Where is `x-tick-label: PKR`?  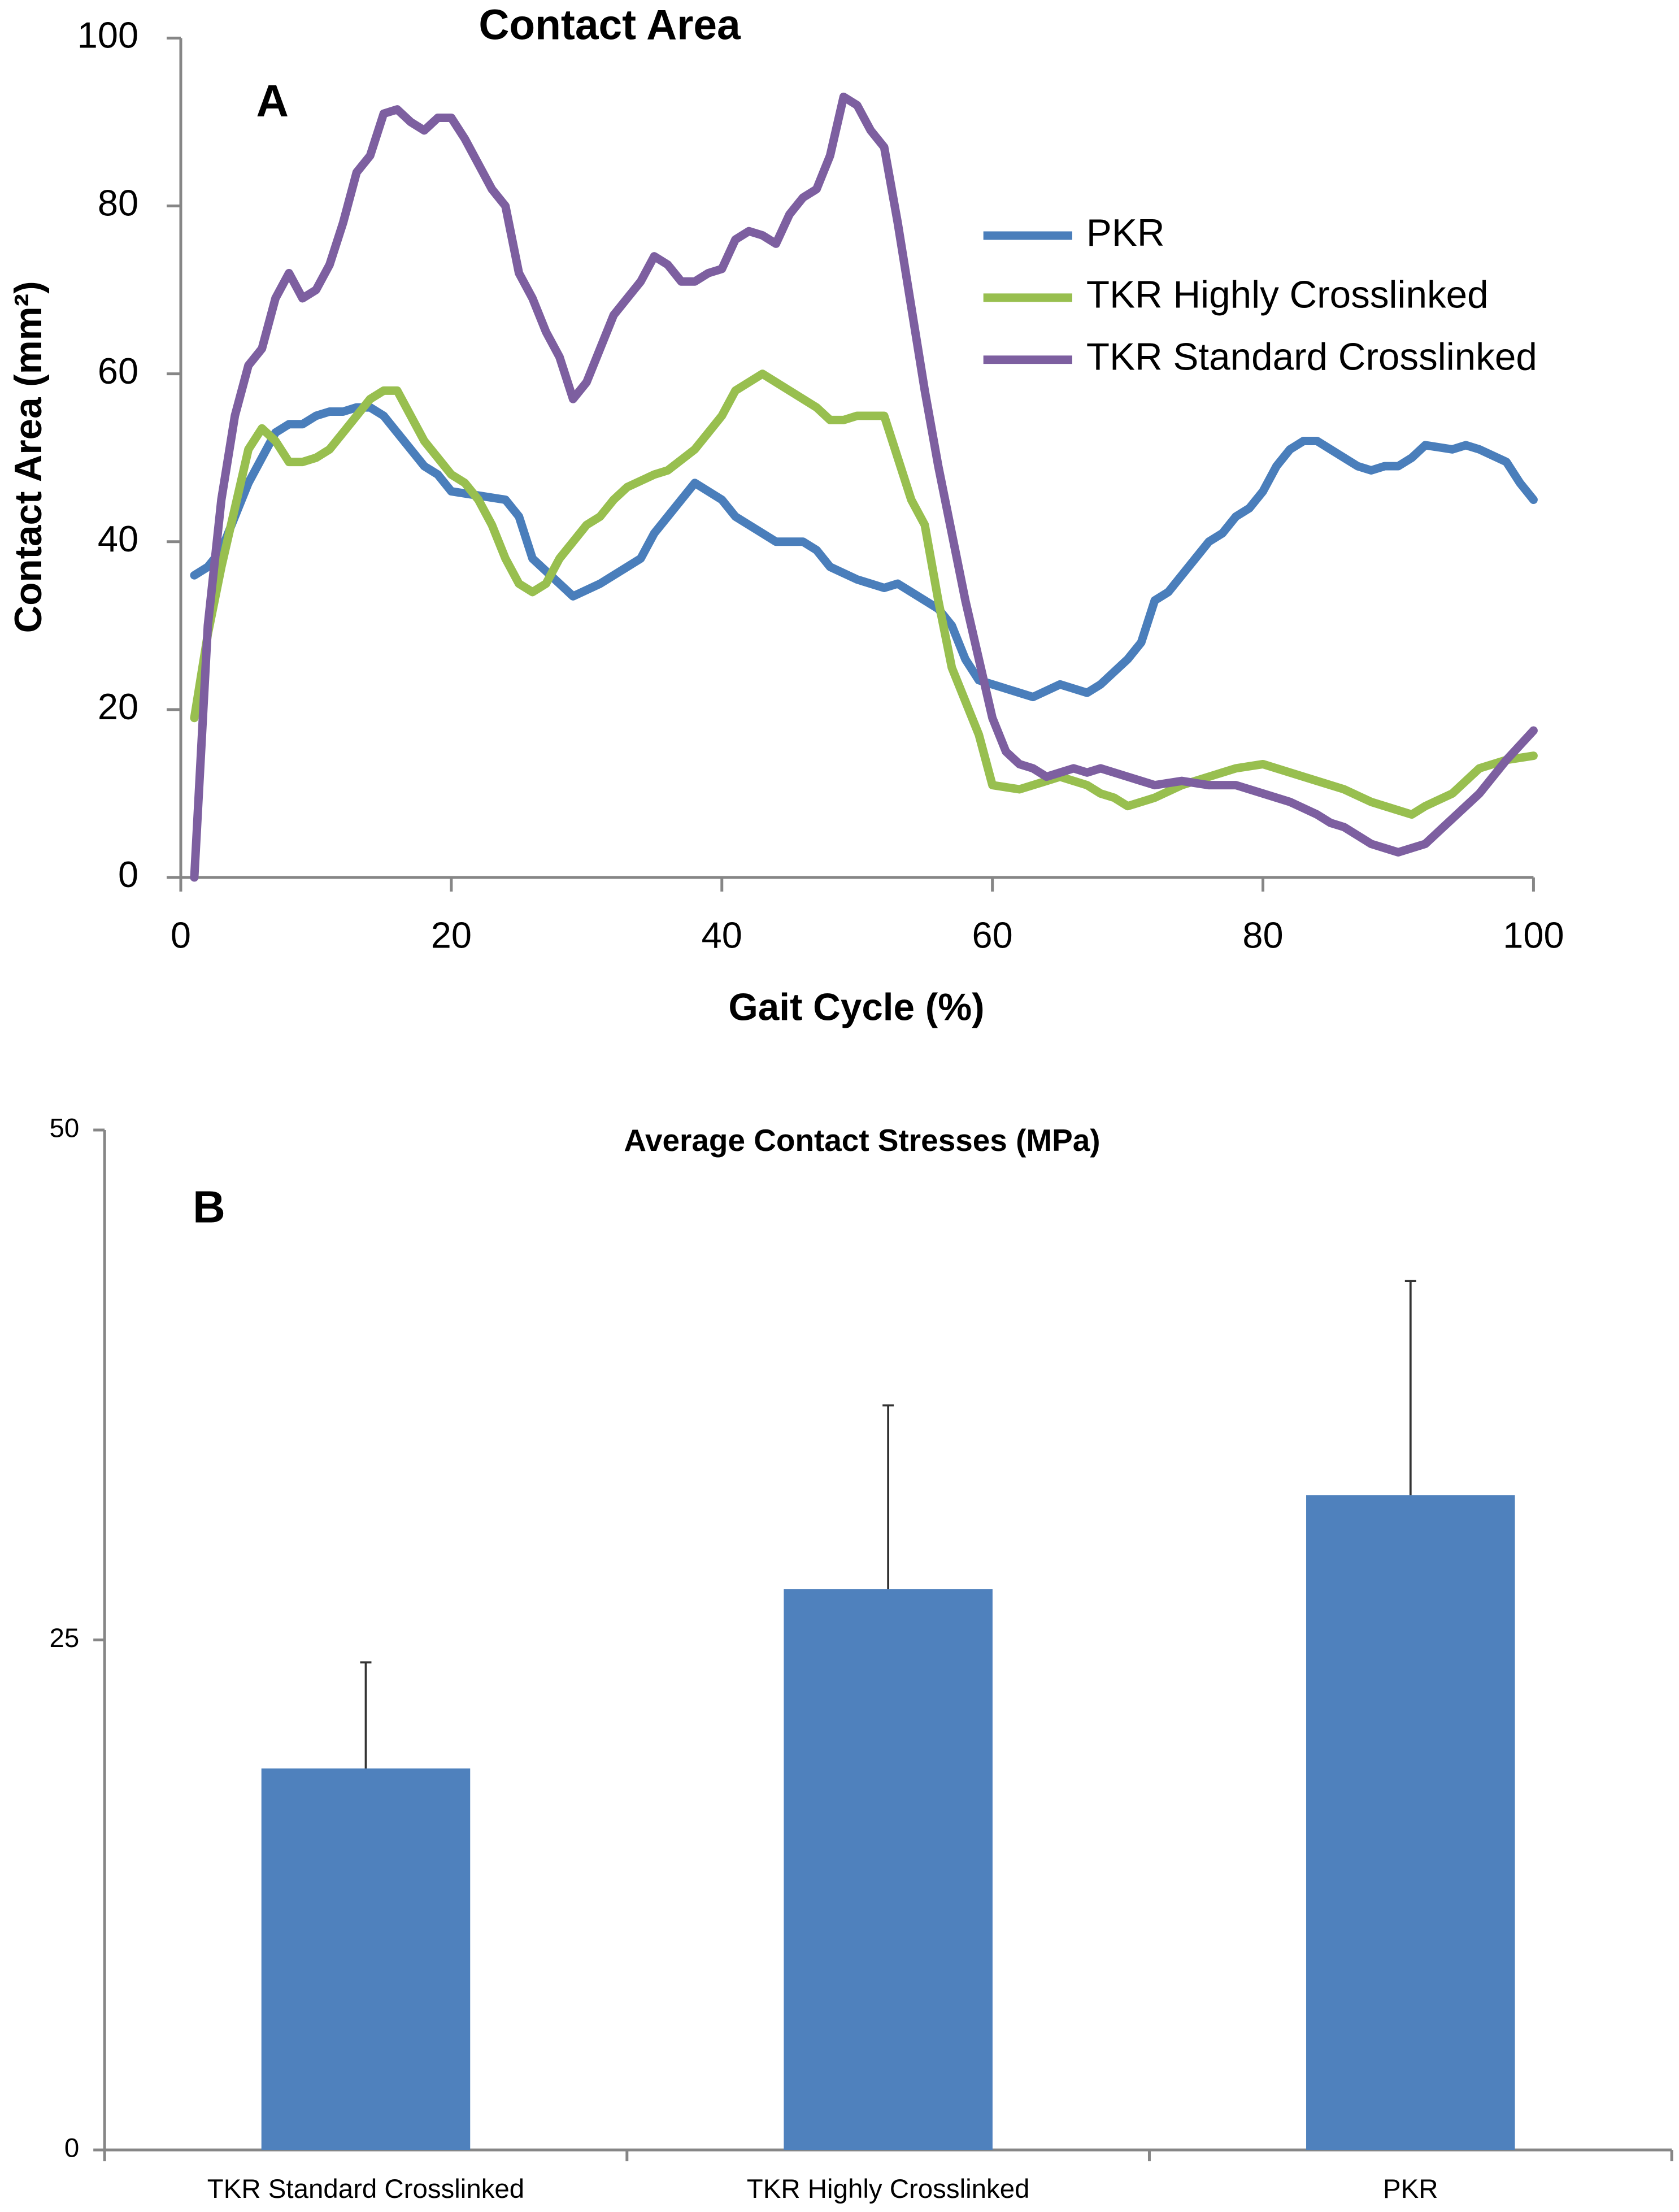
x-tick-label: PKR is located at coordinates (1410, 2189).